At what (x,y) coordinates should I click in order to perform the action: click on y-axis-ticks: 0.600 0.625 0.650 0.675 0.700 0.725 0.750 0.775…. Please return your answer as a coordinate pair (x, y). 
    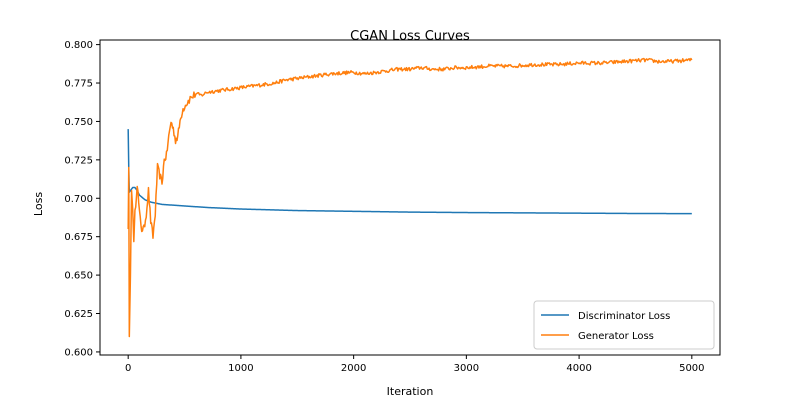
    Looking at the image, I should click on (82, 199).